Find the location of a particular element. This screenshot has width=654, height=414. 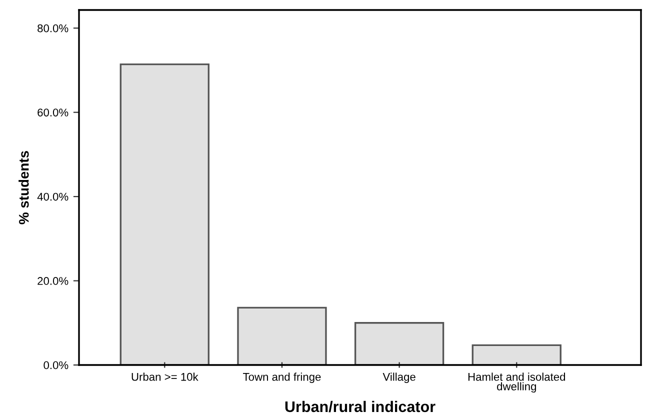

x-axis-title: Urban/rural indicator is located at coordinates (360, 406).